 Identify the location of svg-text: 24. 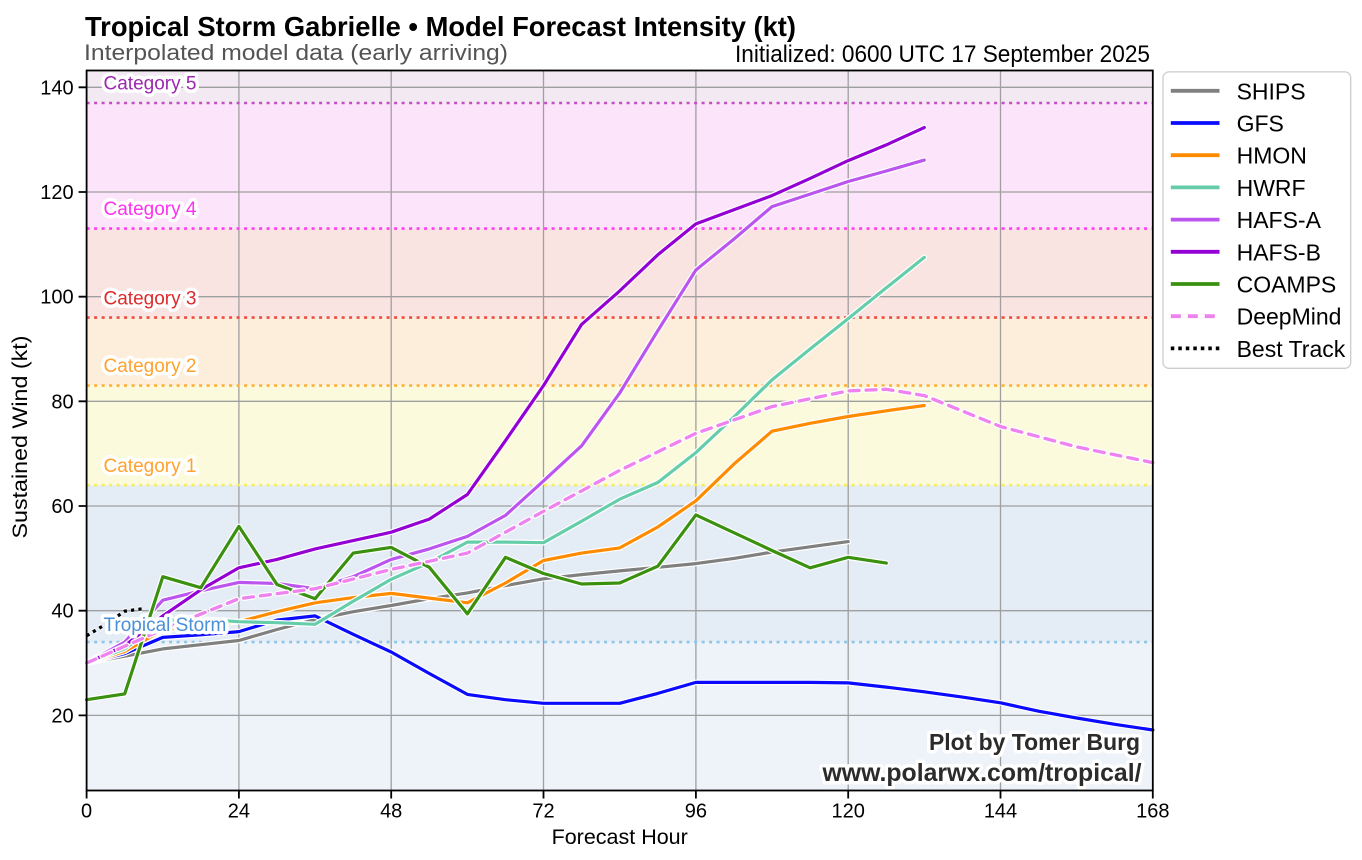
(239, 812).